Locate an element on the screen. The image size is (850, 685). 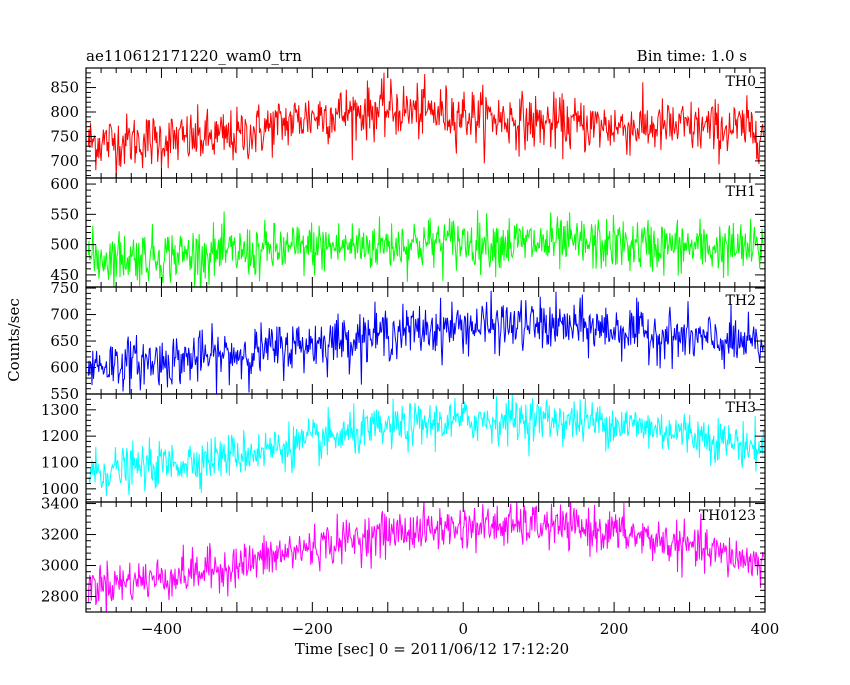
panel-th3: 1000 1100 1200 1300 TH3 is located at coordinates (403, 448).